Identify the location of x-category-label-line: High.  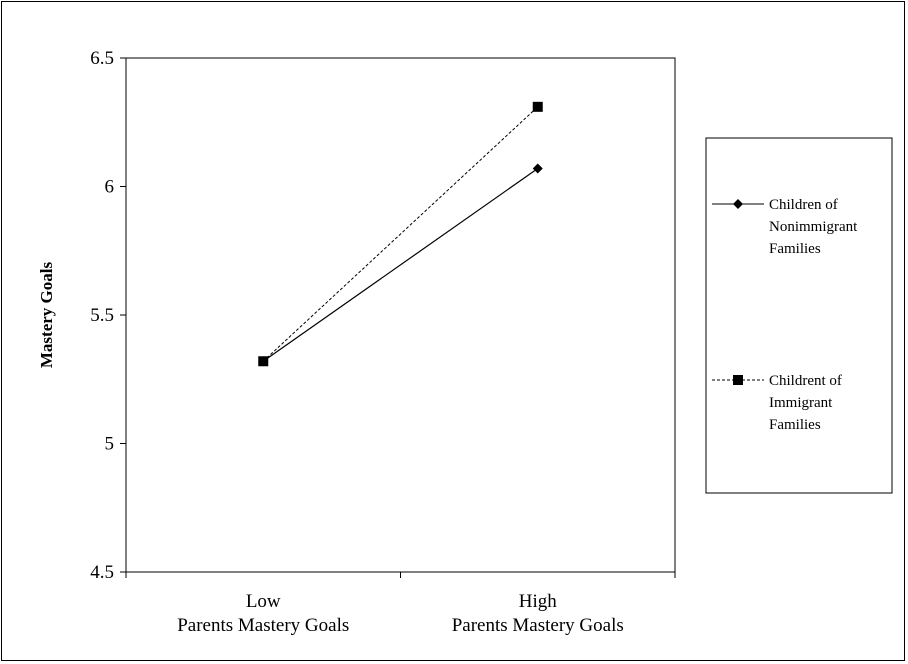
(538, 601).